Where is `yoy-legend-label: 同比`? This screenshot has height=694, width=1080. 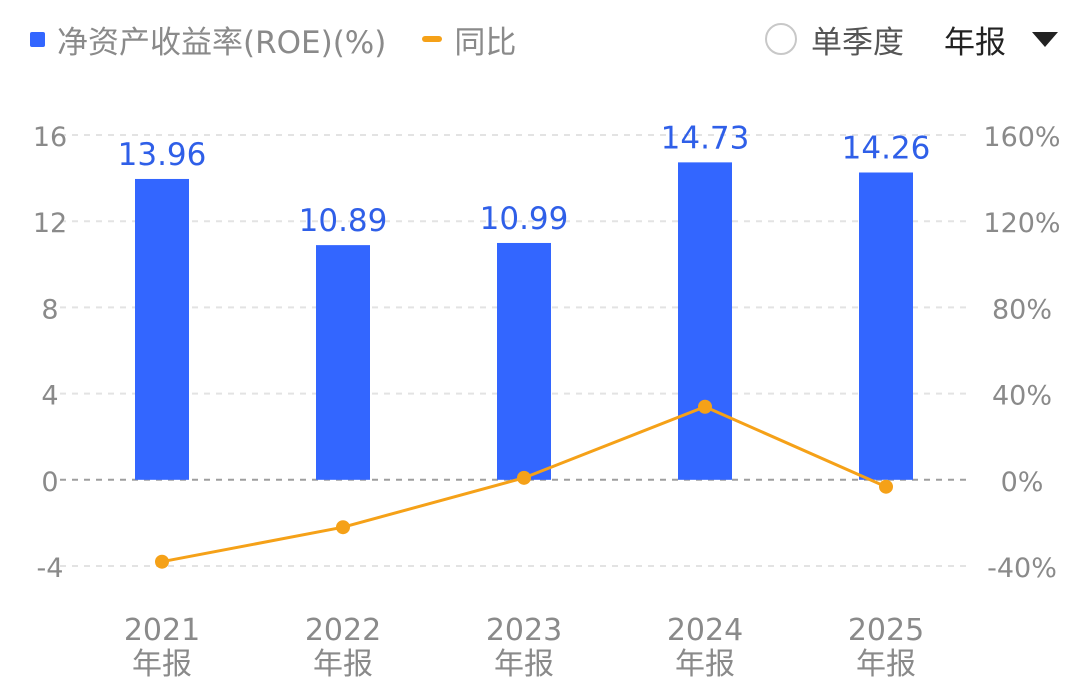
yoy-legend-label: 同比 is located at coordinates (485, 42).